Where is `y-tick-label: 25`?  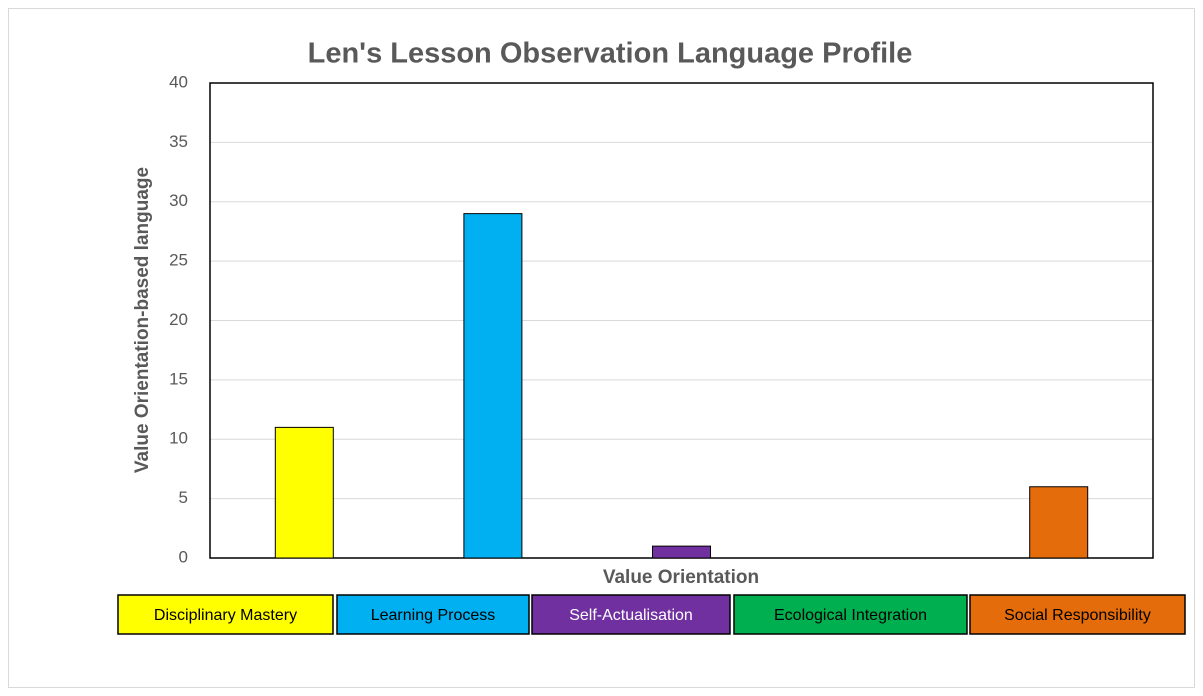
y-tick-label: 25 is located at coordinates (178, 260).